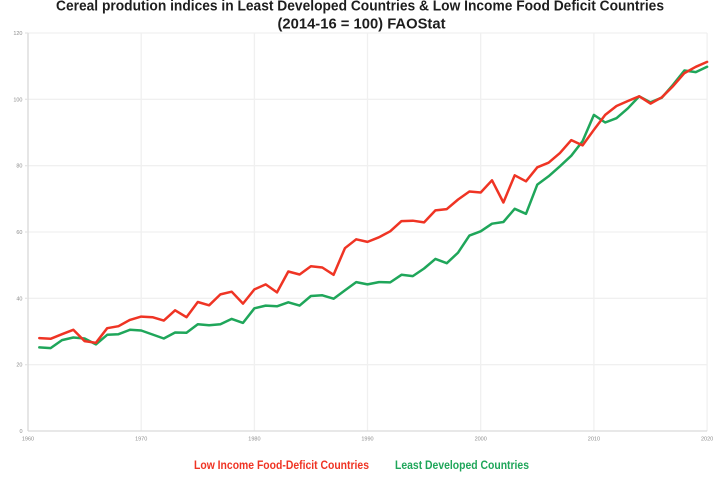 The image size is (720, 479). Describe the element at coordinates (19, 167) in the screenshot. I see `svg-text: 80` at that location.